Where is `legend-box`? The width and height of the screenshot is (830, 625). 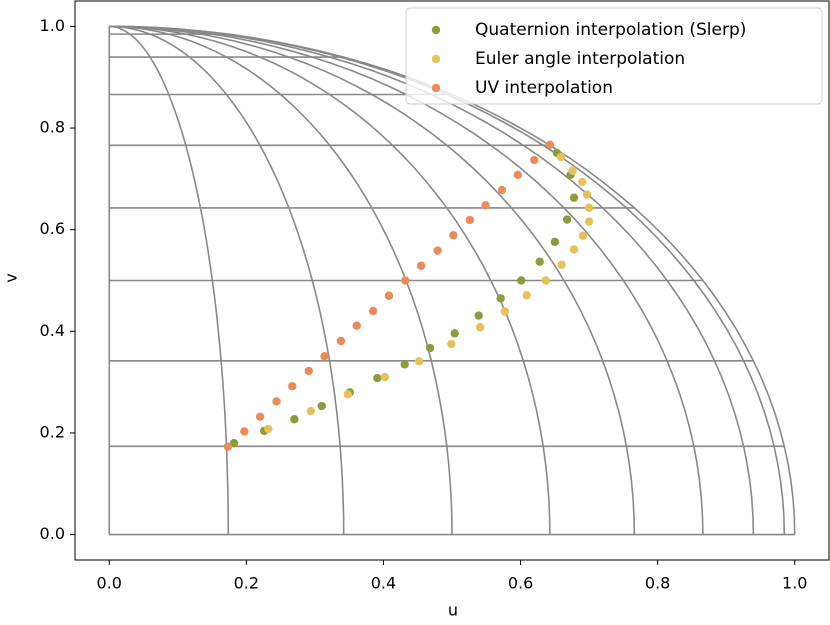 legend-box is located at coordinates (614, 56).